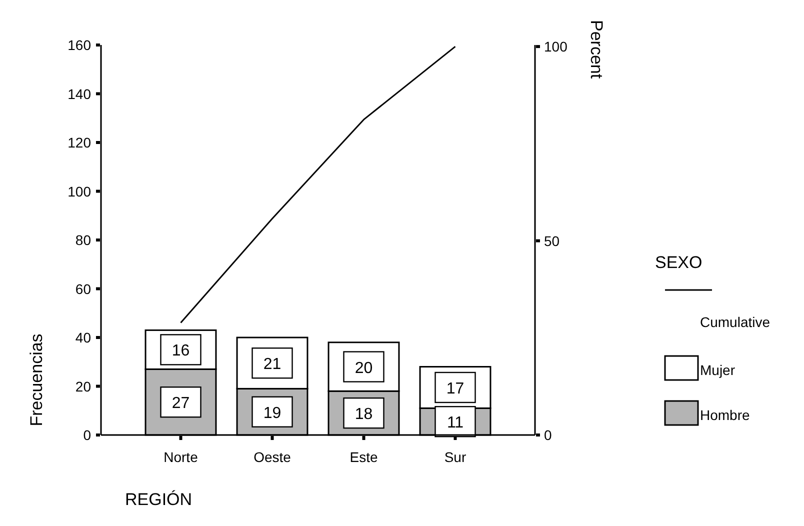 The width and height of the screenshot is (804, 526). Describe the element at coordinates (552, 240) in the screenshot. I see `y2-tick-label: 50` at that location.